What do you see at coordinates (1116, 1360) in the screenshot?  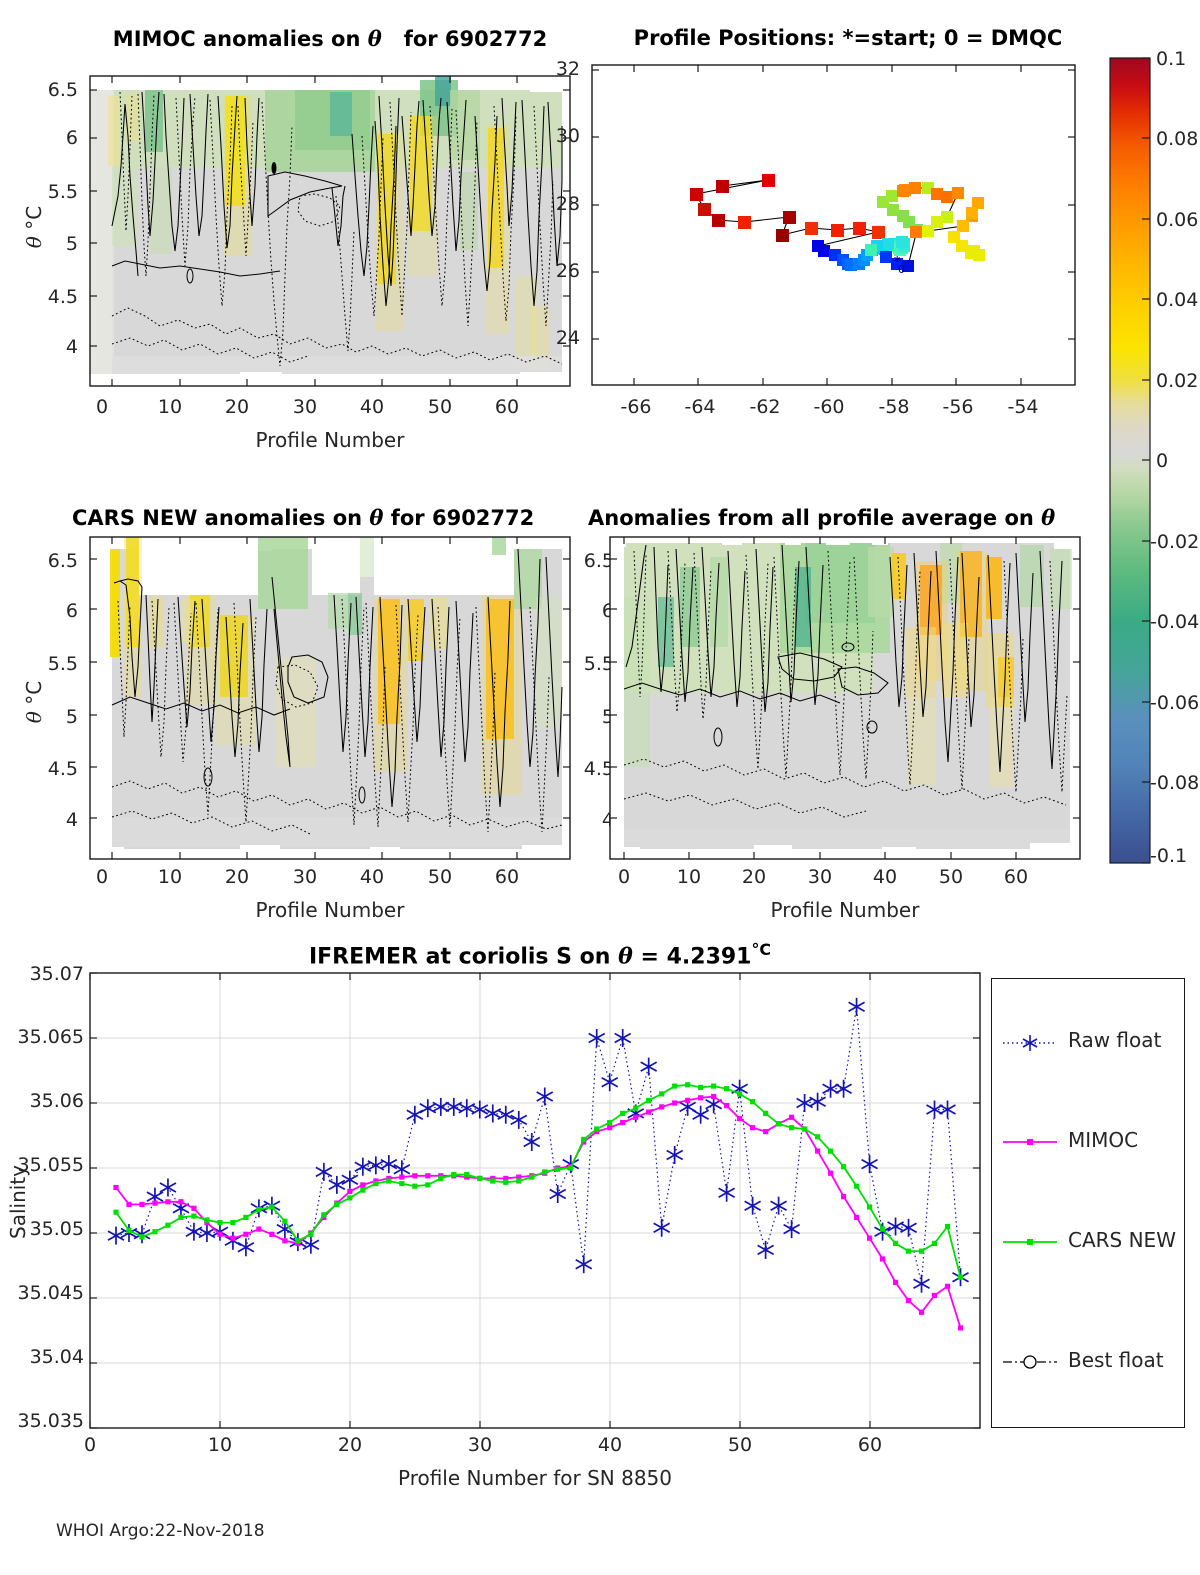 I see `legend-label-best-float: Best float` at bounding box center [1116, 1360].